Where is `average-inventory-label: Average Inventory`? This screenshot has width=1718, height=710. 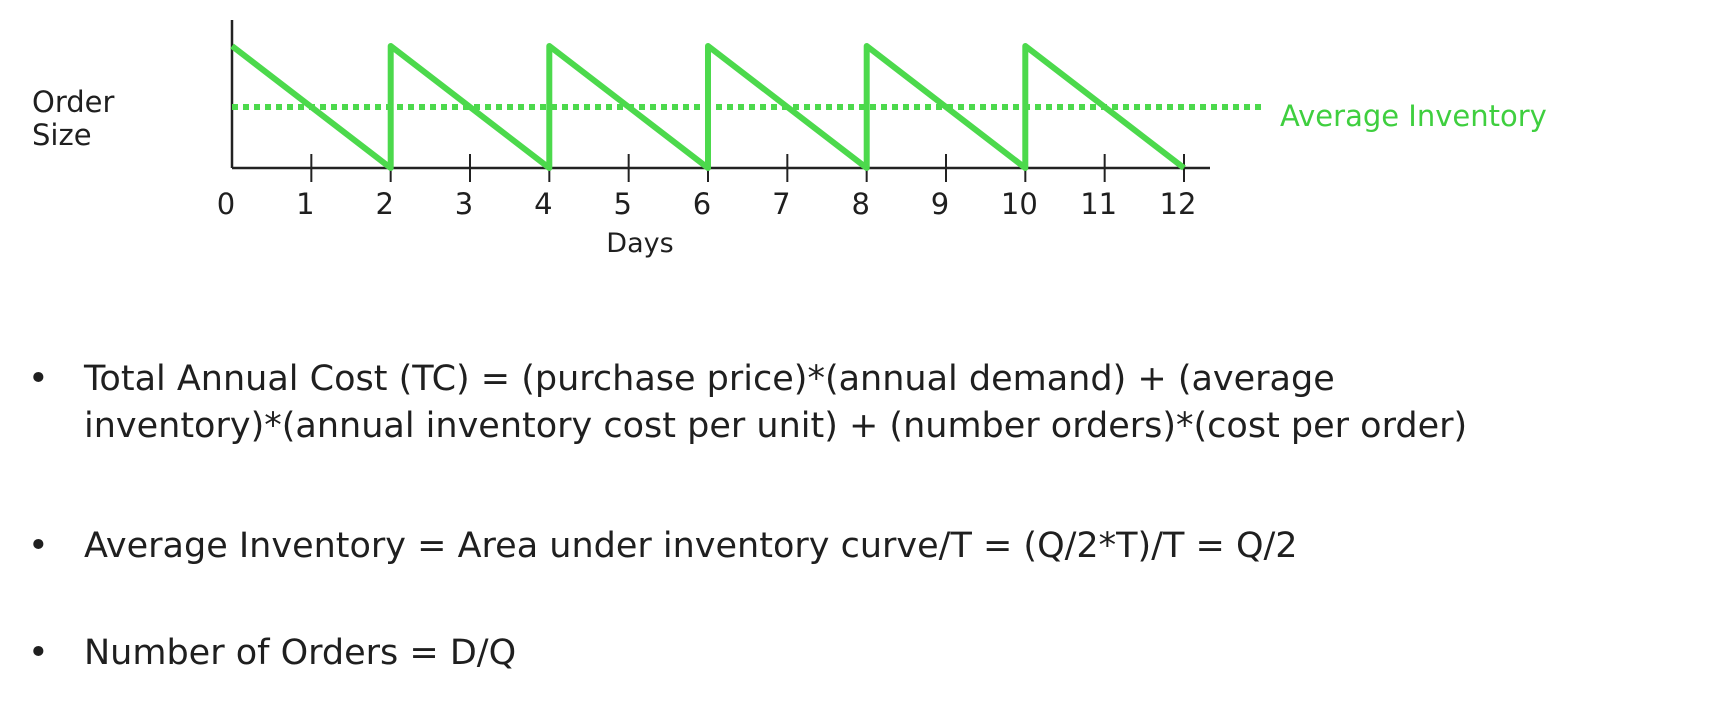
average-inventory-label: Average Inventory is located at coordinates (1413, 116).